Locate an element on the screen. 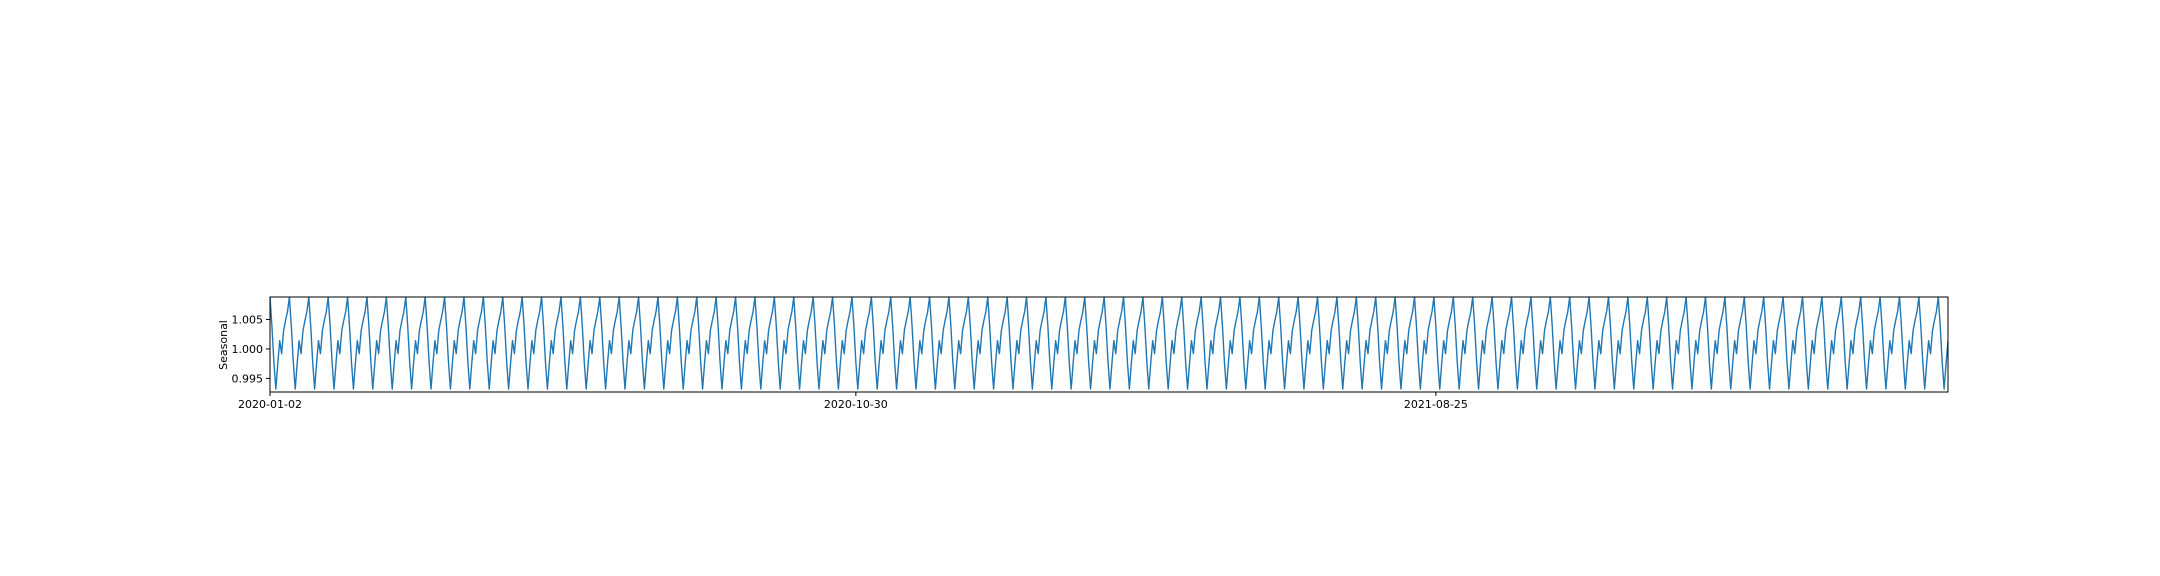 The width and height of the screenshot is (2160, 576). seasonal-series-line is located at coordinates (1109, 343).